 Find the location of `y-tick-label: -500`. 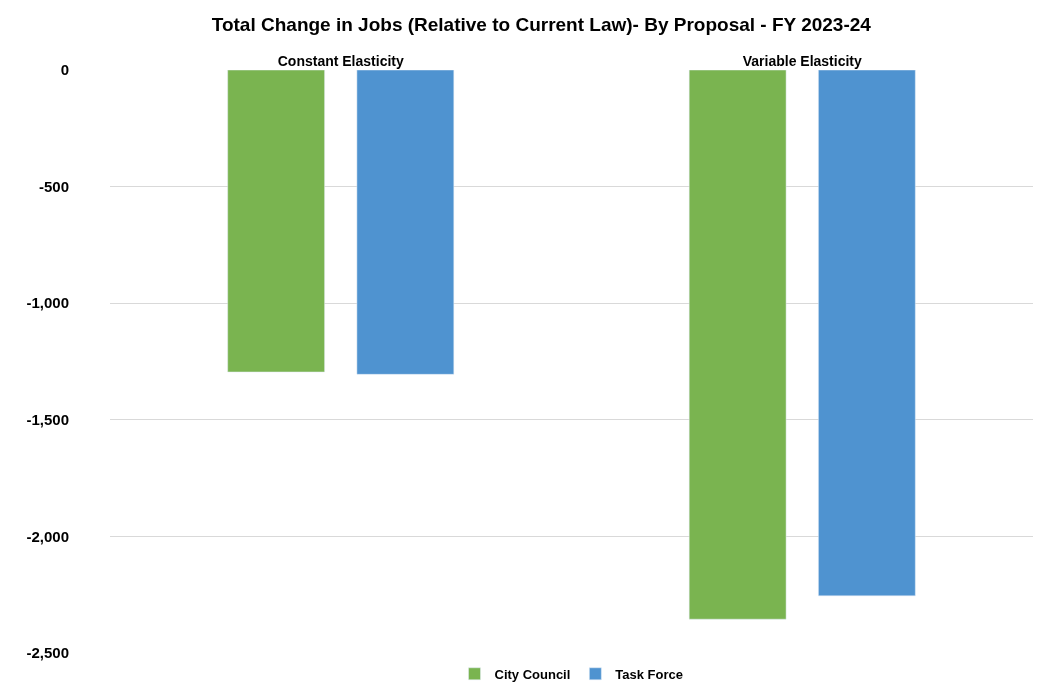

y-tick-label: -500 is located at coordinates (53, 186).